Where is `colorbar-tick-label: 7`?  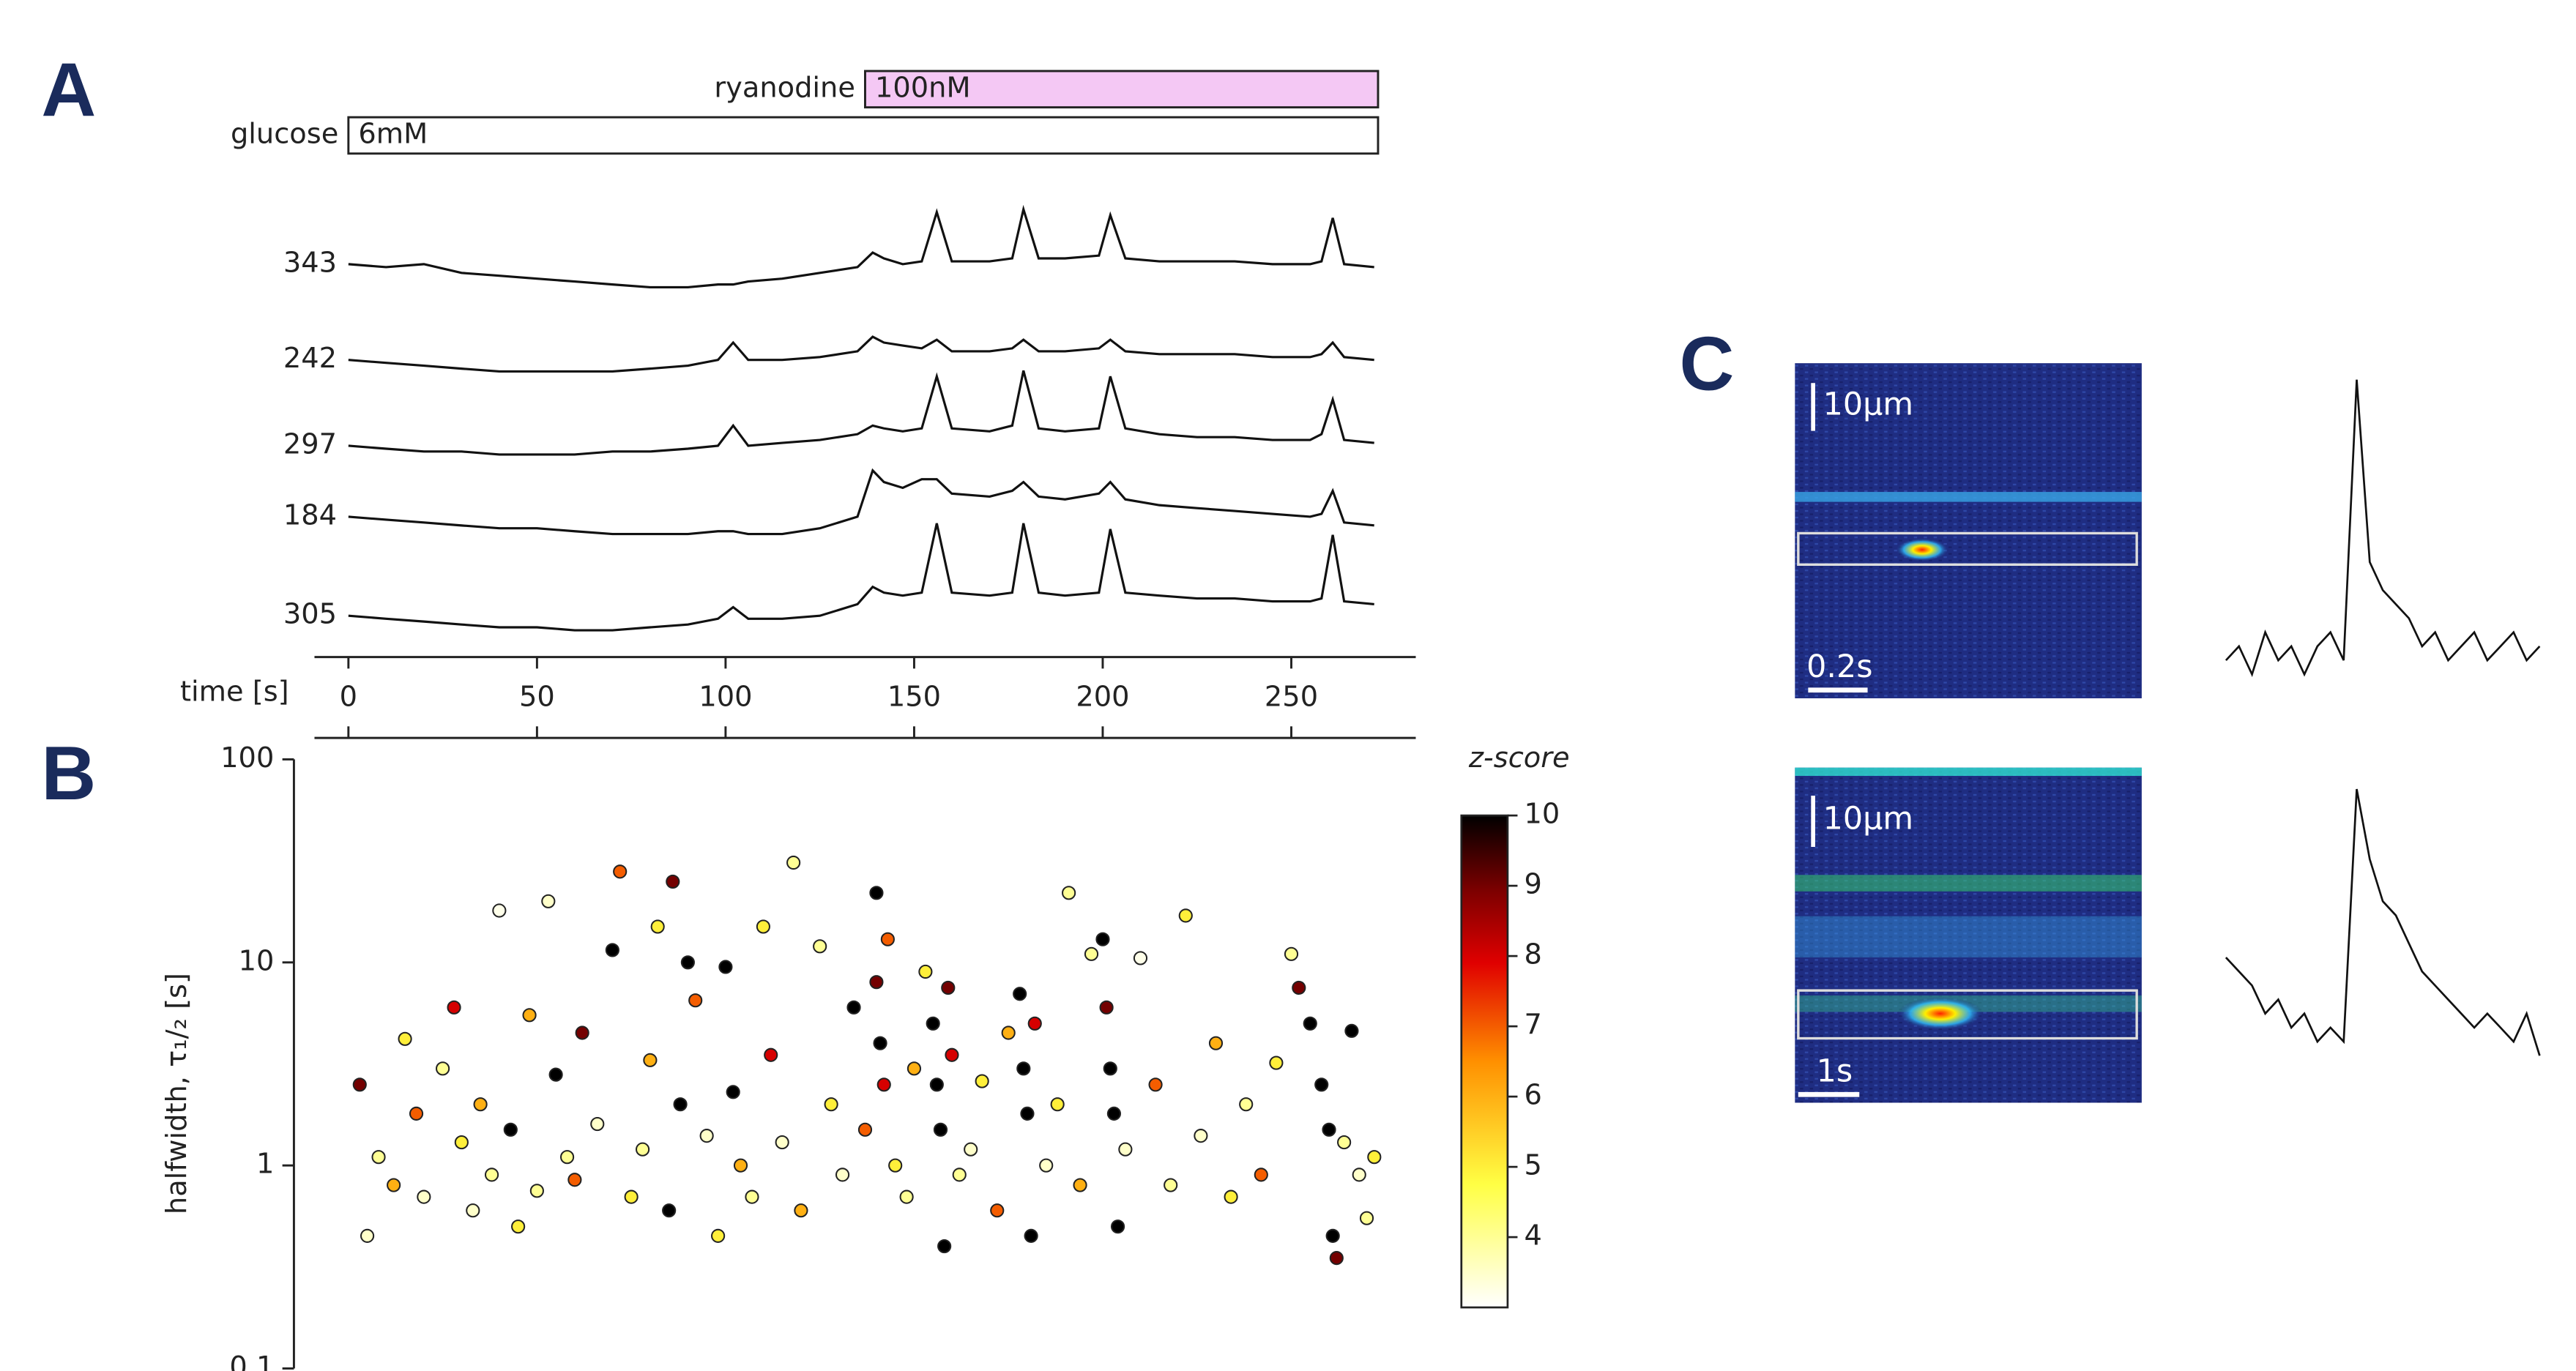 colorbar-tick-label: 7 is located at coordinates (1532, 1025).